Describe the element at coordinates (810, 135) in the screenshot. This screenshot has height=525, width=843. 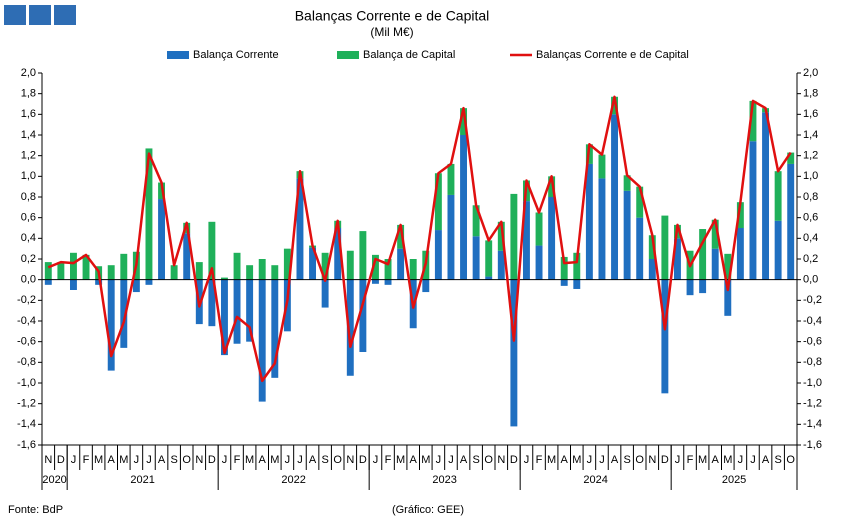
I see `y2-tick-label: 1,4` at that location.